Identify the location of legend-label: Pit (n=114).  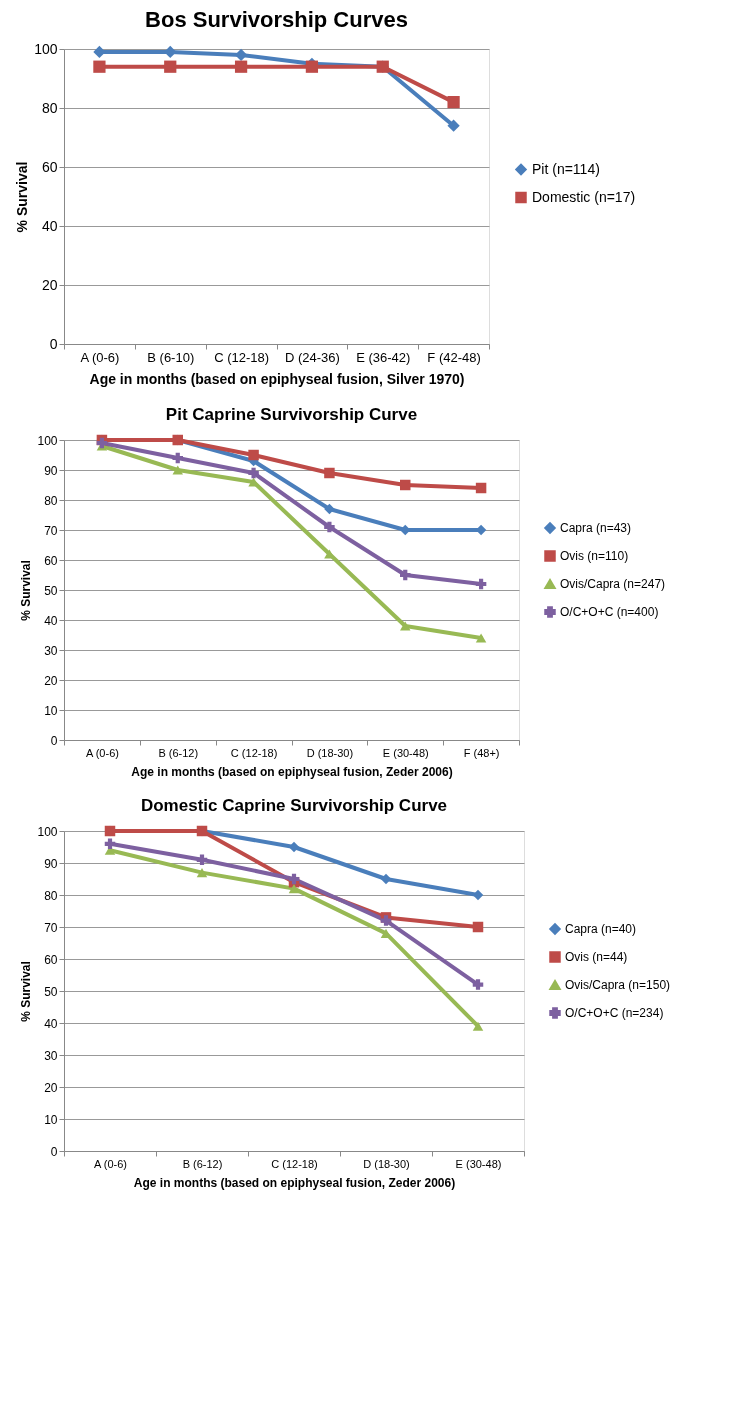
(566, 168).